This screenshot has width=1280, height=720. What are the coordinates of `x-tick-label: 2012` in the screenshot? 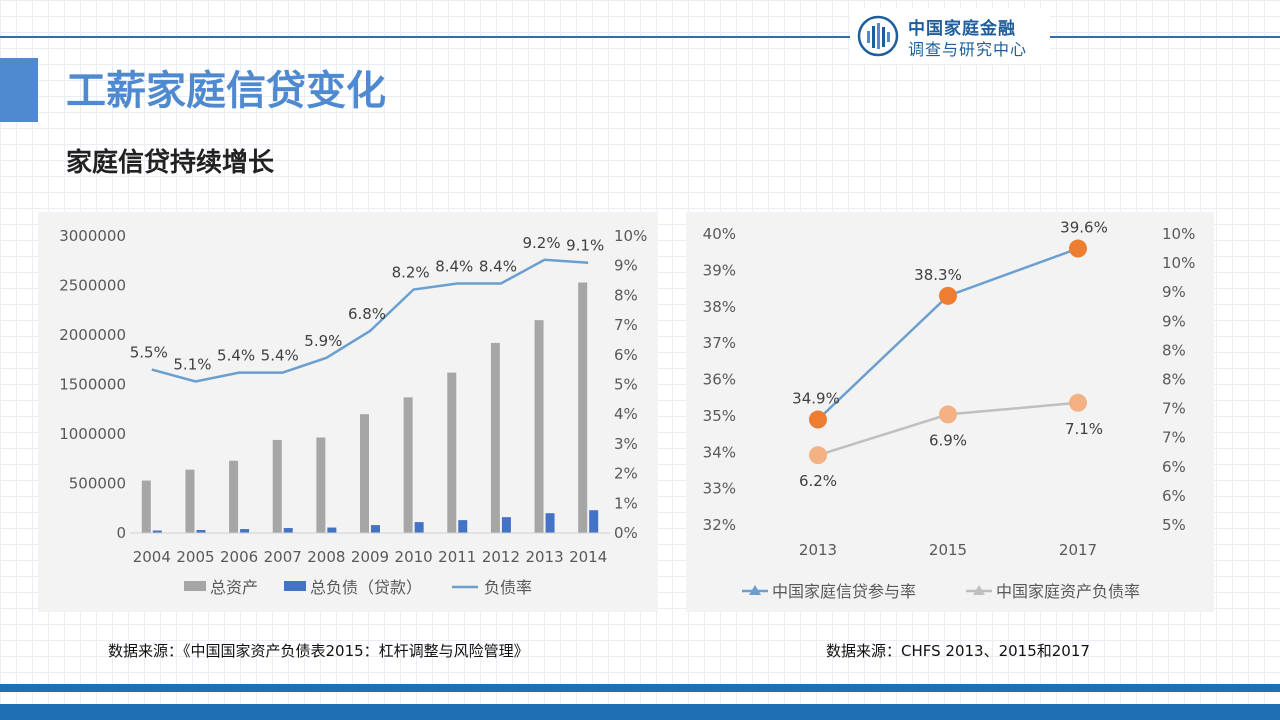 It's located at (501, 557).